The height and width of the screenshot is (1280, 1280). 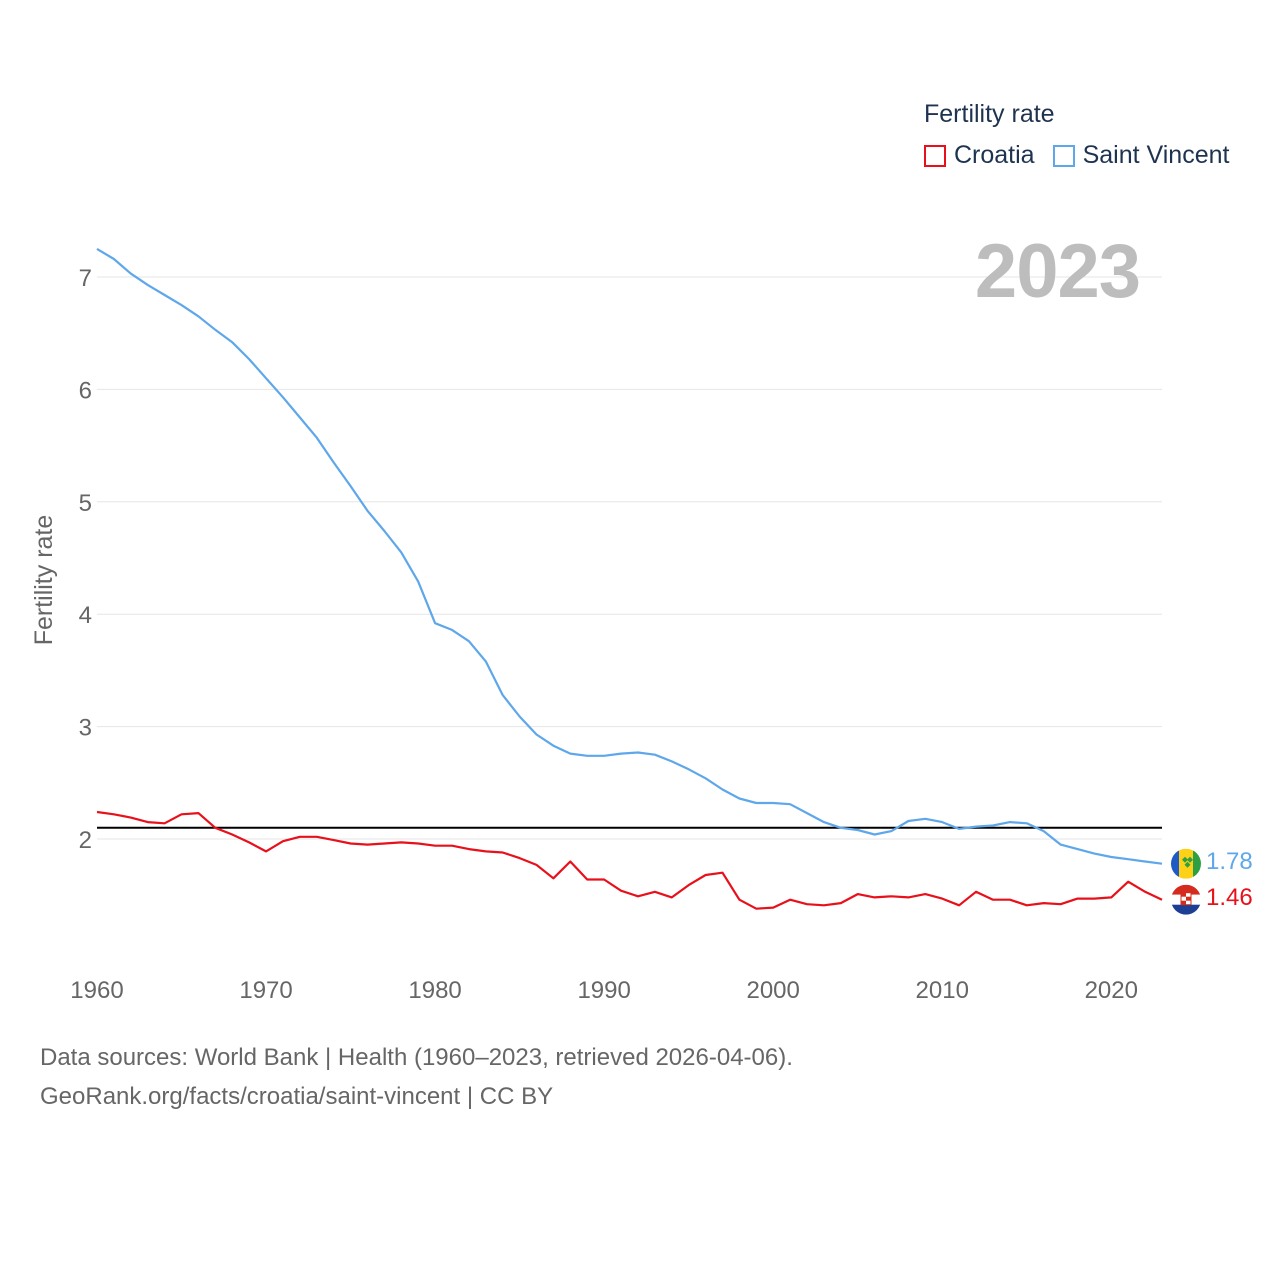 What do you see at coordinates (772, 990) in the screenshot?
I see `x-tick-label-2000: 2000` at bounding box center [772, 990].